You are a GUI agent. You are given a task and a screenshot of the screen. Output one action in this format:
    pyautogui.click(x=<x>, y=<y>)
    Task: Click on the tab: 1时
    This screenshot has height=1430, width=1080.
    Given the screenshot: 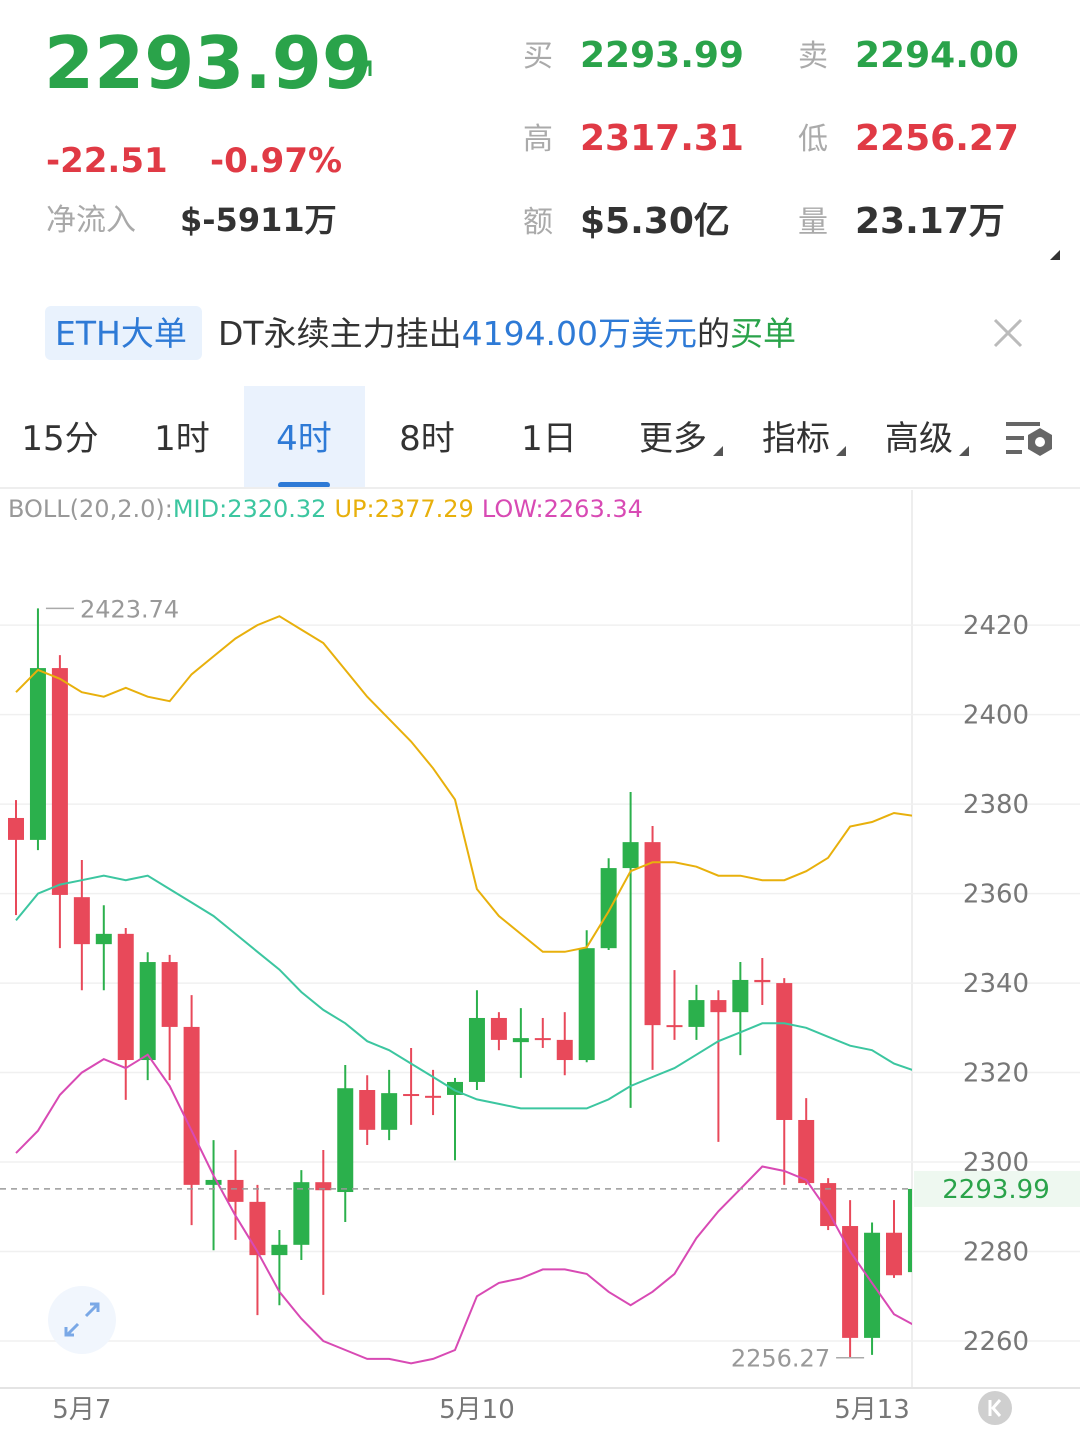 What is the action you would take?
    pyautogui.click(x=182, y=439)
    